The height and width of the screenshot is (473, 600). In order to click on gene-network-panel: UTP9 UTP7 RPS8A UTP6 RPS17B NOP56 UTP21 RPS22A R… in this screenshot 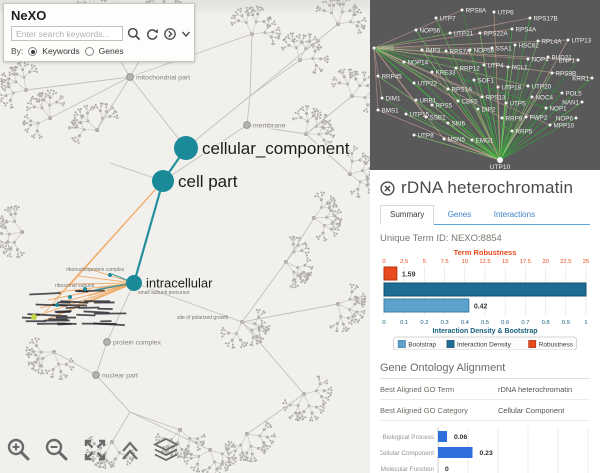, I will do `click(485, 85)`.